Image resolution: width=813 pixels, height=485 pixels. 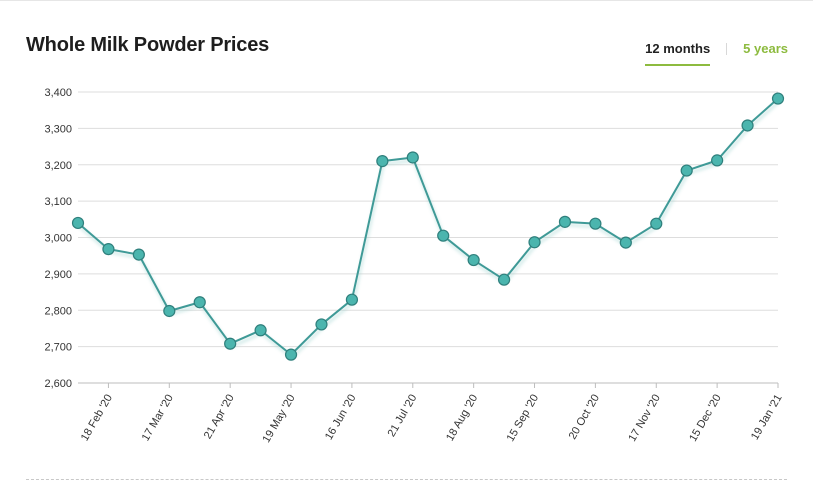 I want to click on y-tick-label: 3,100, so click(x=58, y=202).